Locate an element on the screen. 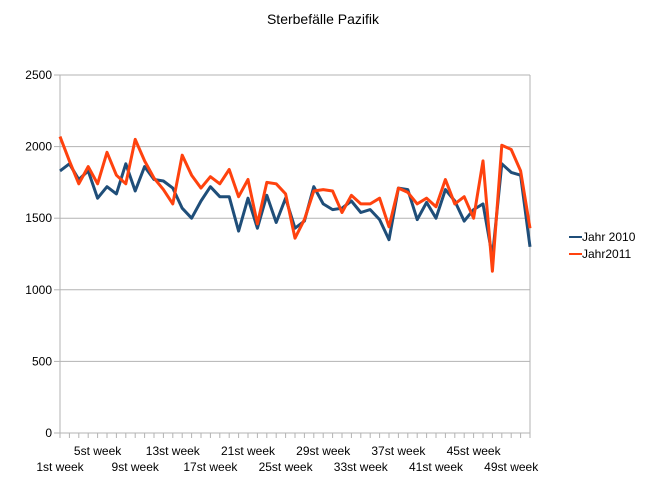 This screenshot has height=481, width=647. y-tick-label: 2000 is located at coordinates (38, 147).